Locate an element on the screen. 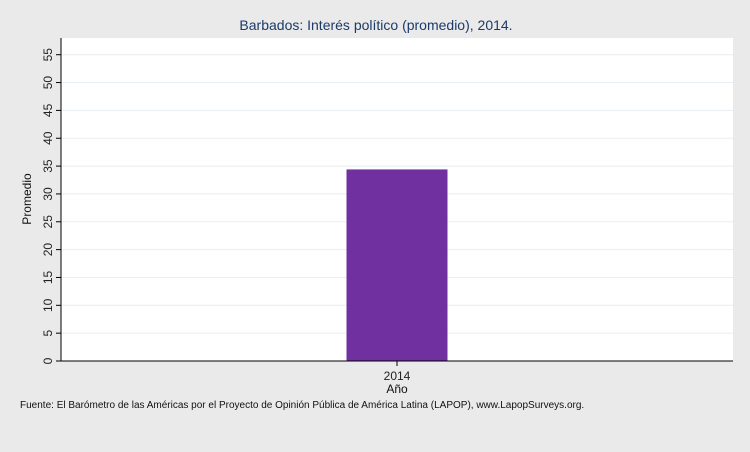  y-tick-label: 15 is located at coordinates (48, 277).